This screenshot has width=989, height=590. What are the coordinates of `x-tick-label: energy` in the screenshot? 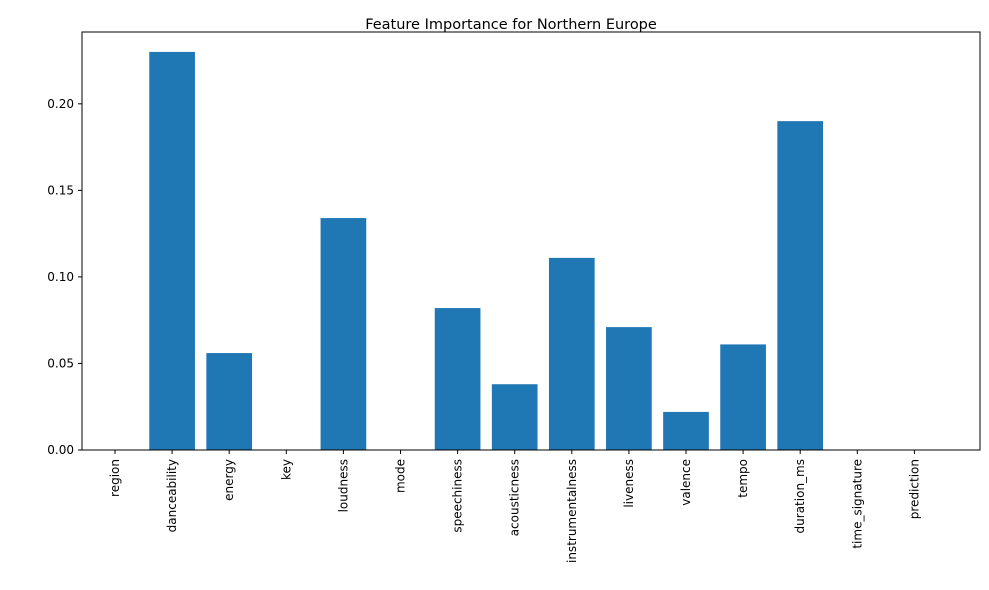 It's located at (229, 480).